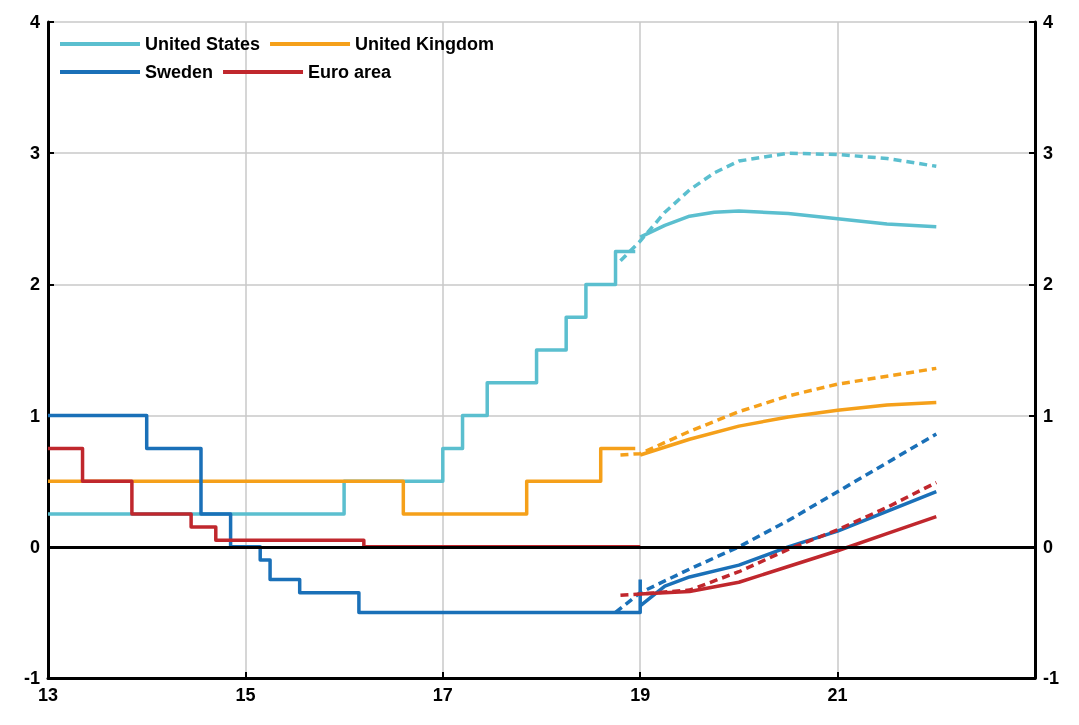 Image resolution: width=1079 pixels, height=725 pixels. Describe the element at coordinates (31, 678) in the screenshot. I see `y-tick-label: -1` at that location.